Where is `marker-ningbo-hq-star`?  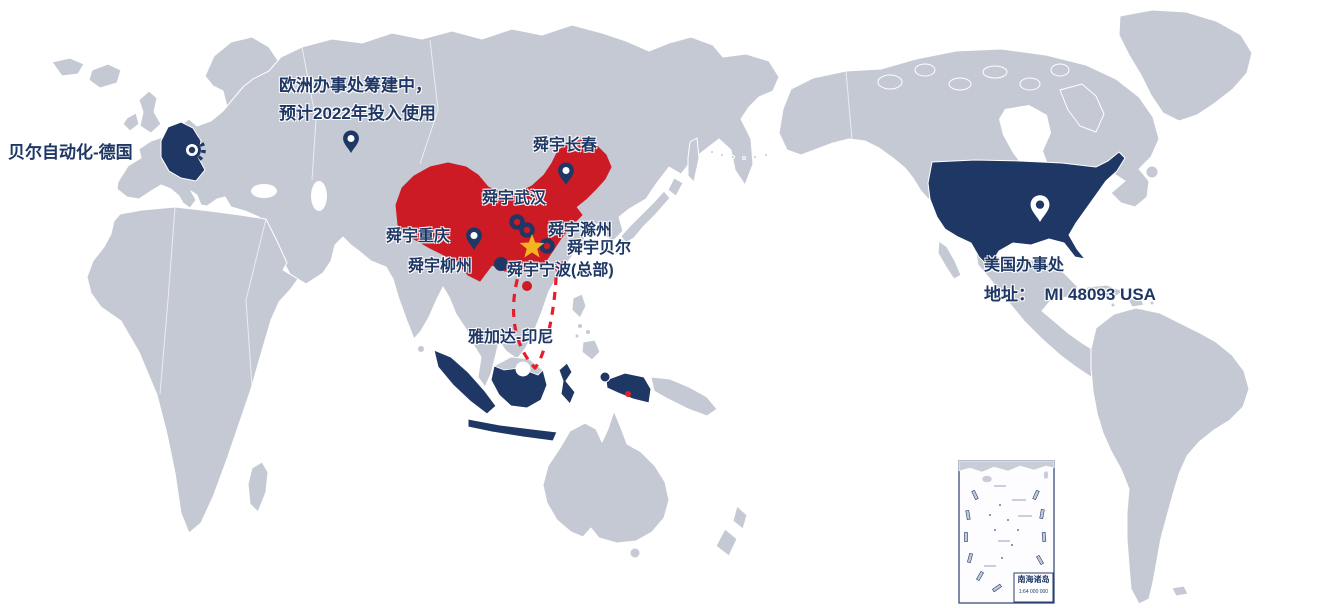 marker-ningbo-hq-star is located at coordinates (532, 246).